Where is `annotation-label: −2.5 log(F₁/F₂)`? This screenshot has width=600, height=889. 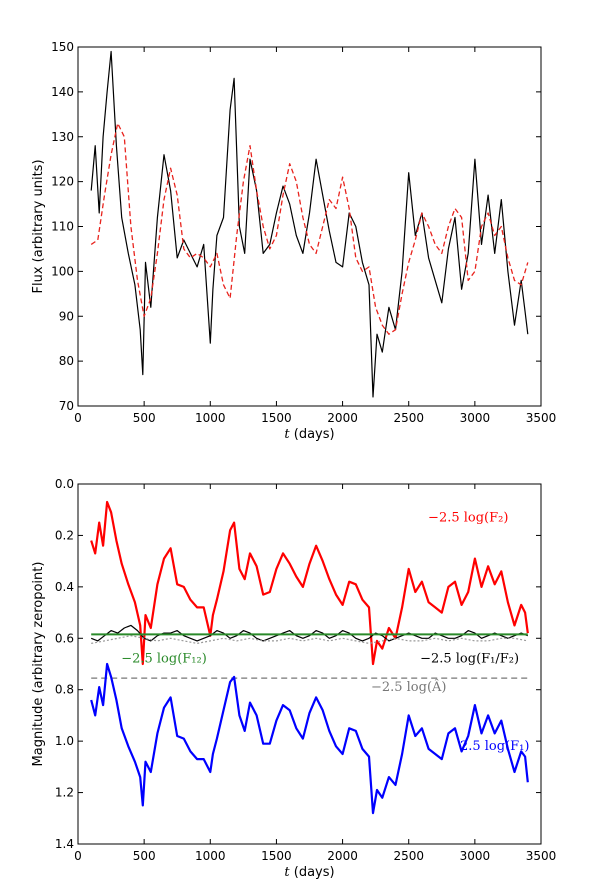
annotation-label: −2.5 log(F₁/F₂) is located at coordinates (469, 659).